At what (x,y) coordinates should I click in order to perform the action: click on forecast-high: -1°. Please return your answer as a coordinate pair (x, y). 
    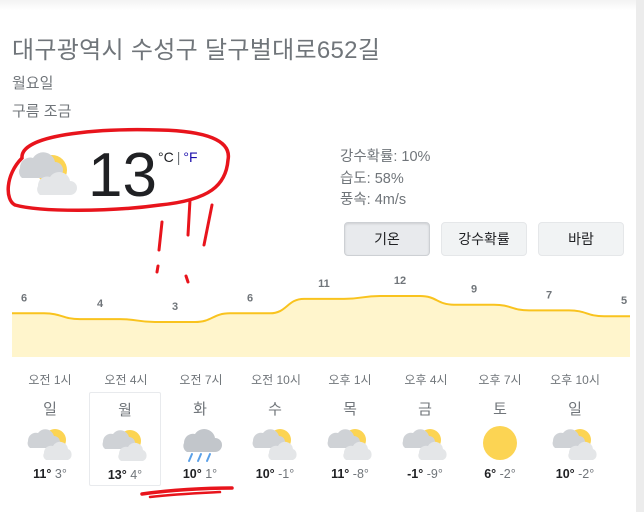
    Looking at the image, I should click on (415, 474).